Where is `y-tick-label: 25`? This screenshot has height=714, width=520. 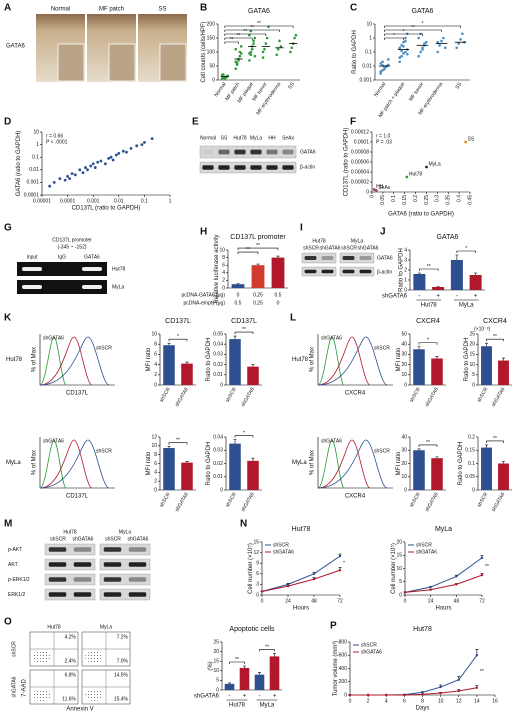 y-tick-label: 25 is located at coordinates (472, 334).